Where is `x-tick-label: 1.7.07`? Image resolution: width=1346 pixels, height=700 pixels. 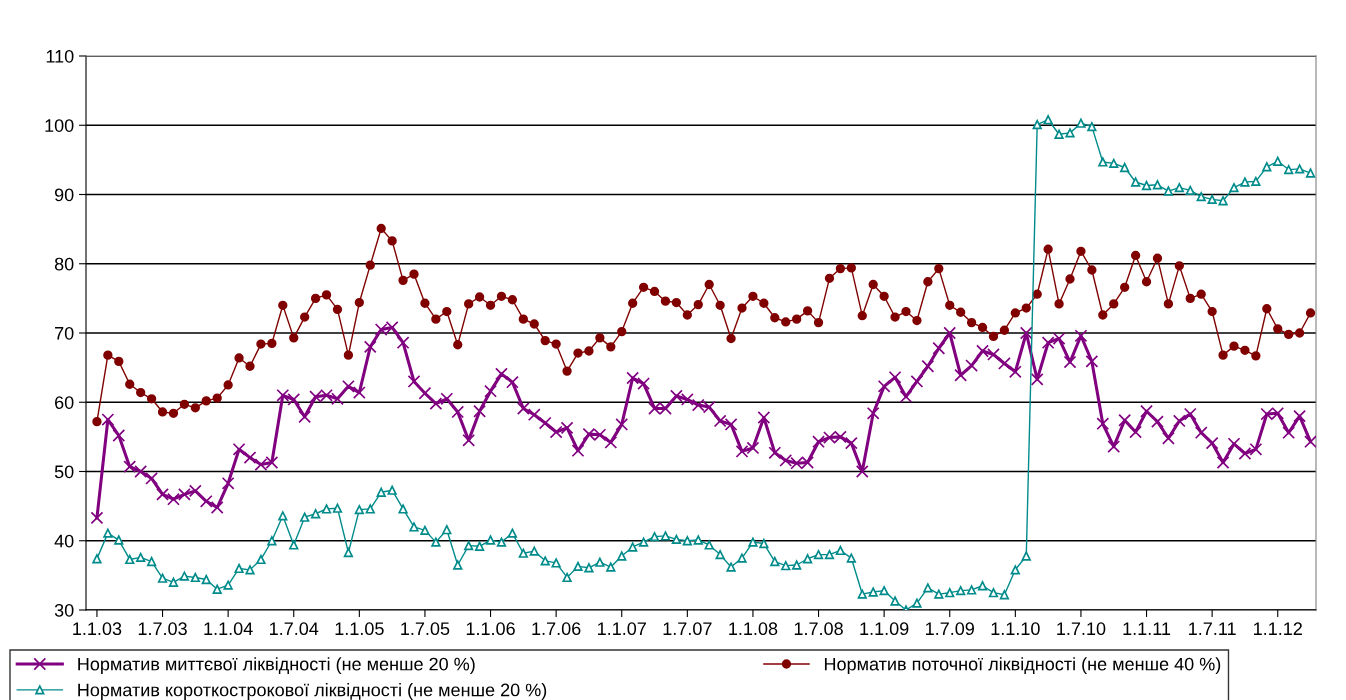
x-tick-label: 1.7.07 is located at coordinates (687, 629).